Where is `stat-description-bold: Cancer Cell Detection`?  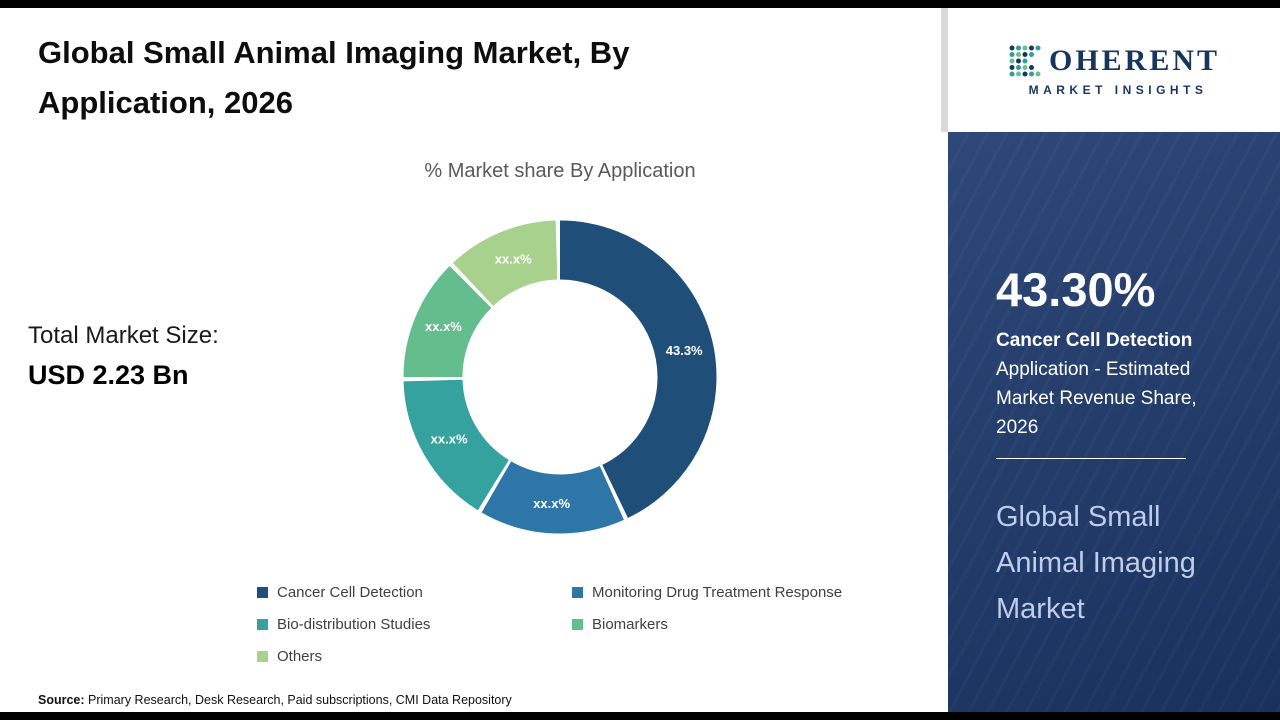
stat-description-bold: Cancer Cell Detection is located at coordinates (1094, 340).